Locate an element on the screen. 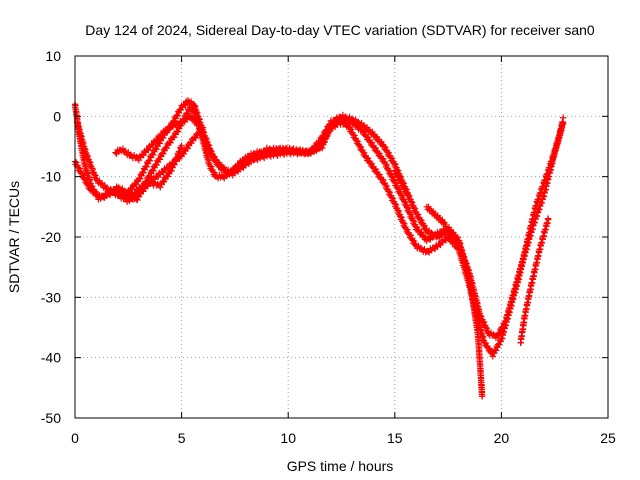 The width and height of the screenshot is (640, 480). y-tick-label: -20 is located at coordinates (51, 237).